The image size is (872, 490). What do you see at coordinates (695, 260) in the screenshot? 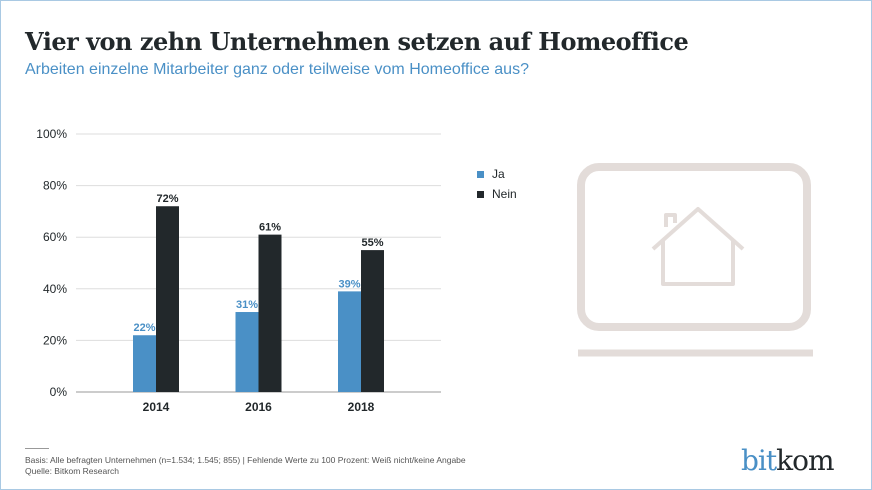
I see `laptop-home-icon` at bounding box center [695, 260].